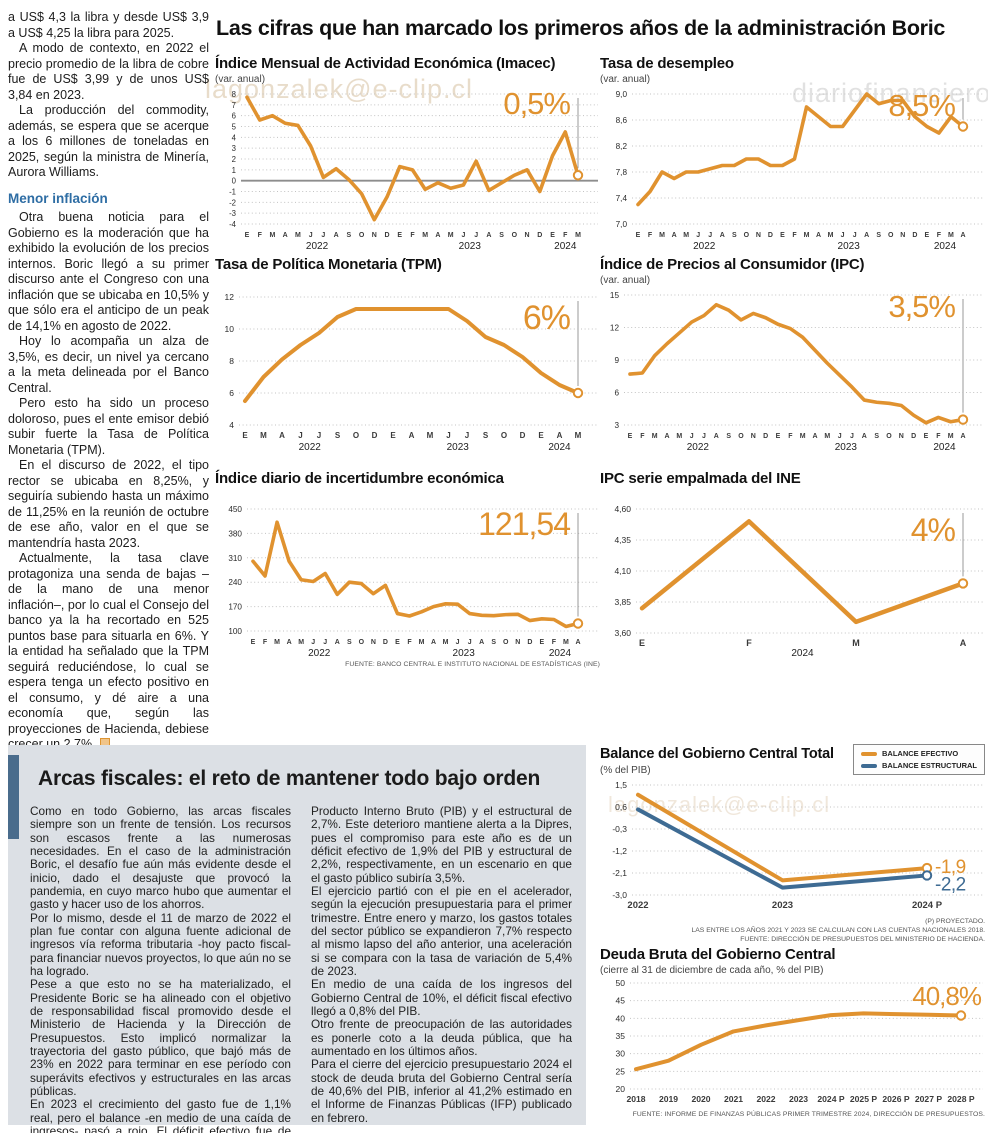 The height and width of the screenshot is (1133, 988). I want to click on svg-text: 4,10, so click(622, 571).